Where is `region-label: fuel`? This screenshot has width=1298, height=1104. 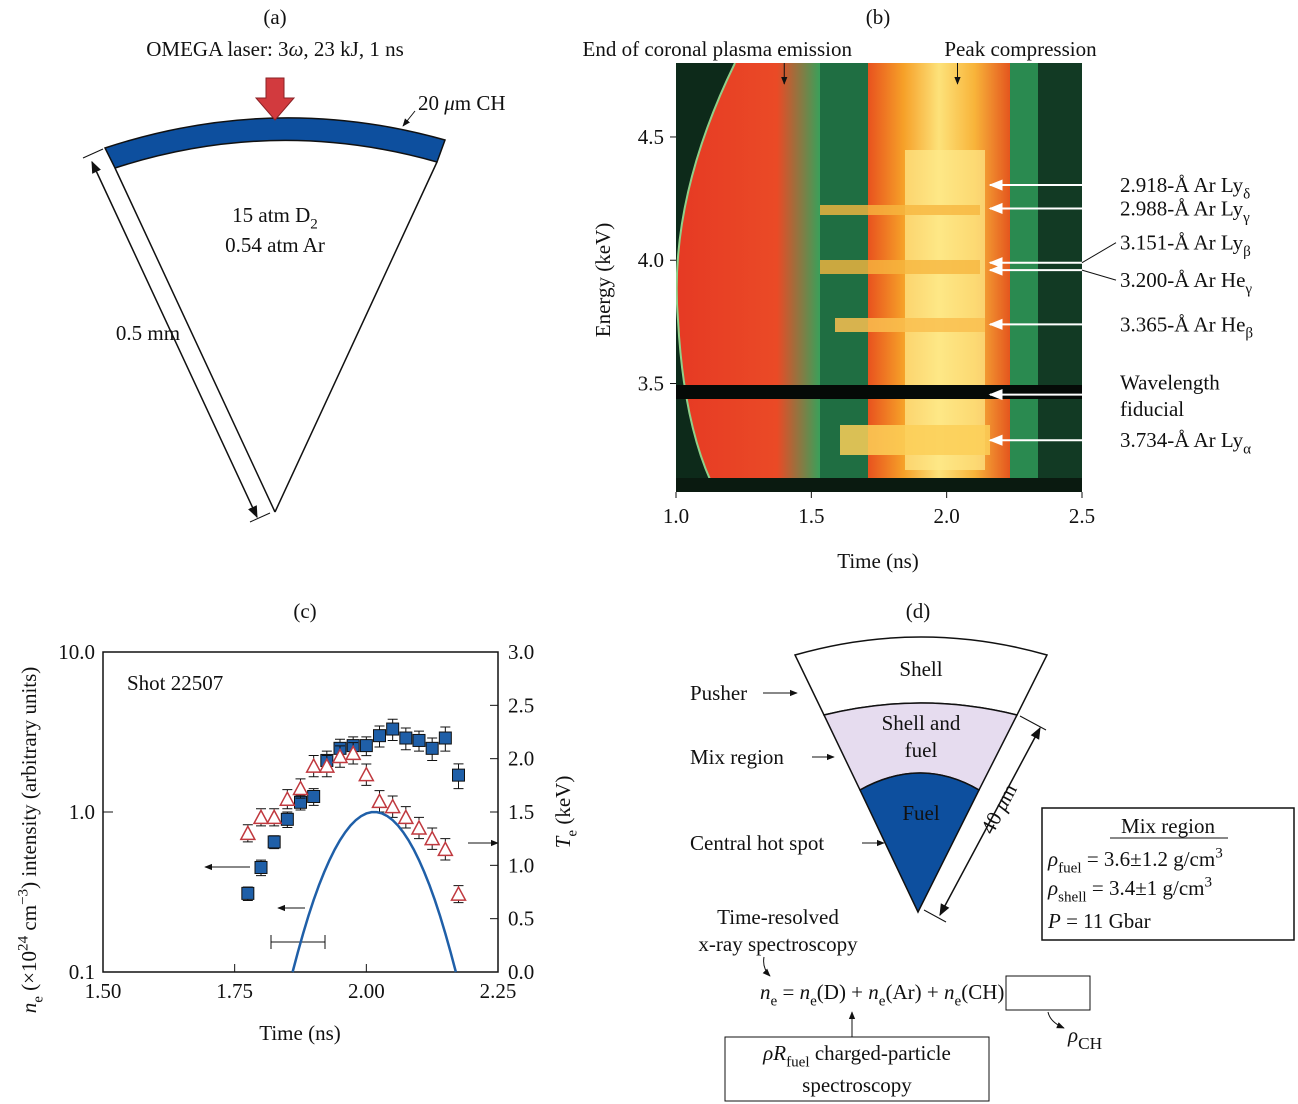 region-label: fuel is located at coordinates (921, 750).